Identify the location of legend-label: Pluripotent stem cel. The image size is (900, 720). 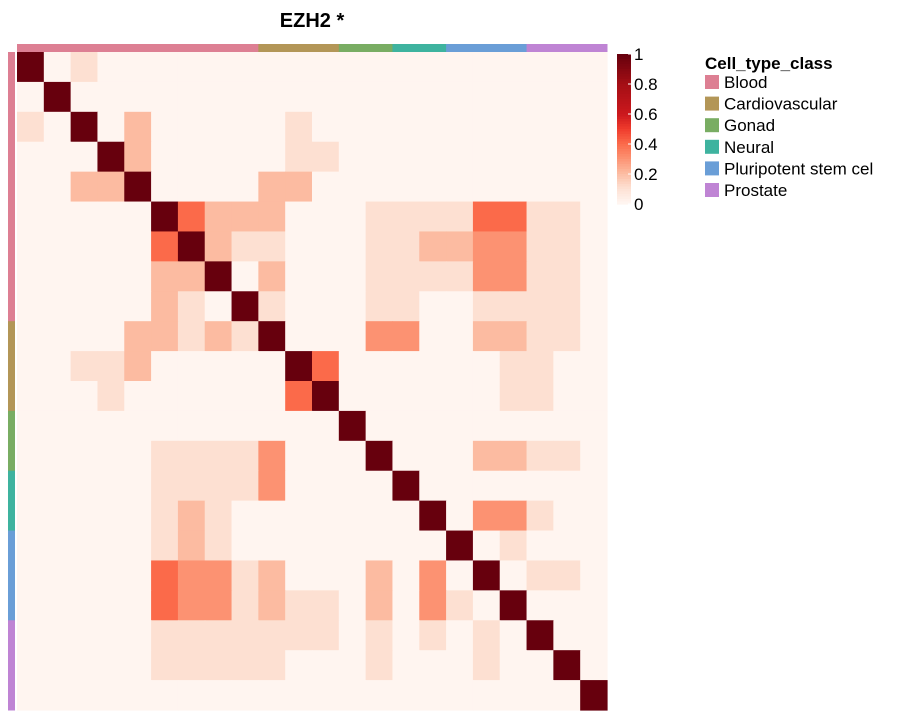
(798, 168).